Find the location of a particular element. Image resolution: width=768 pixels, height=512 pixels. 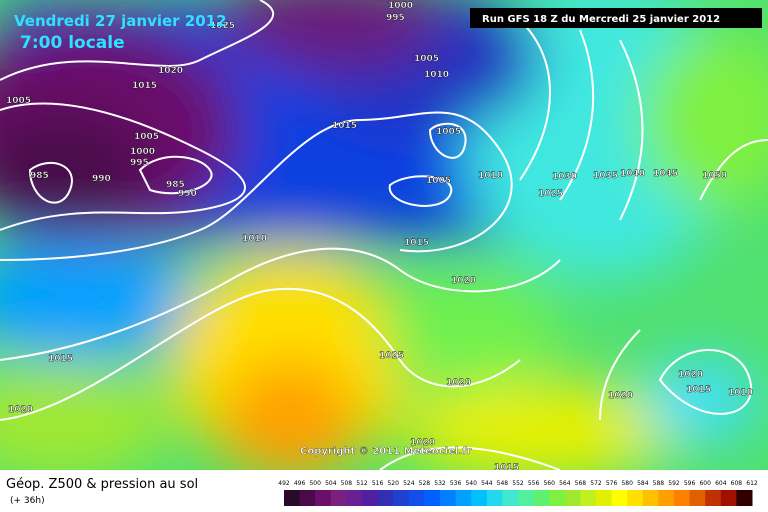

legend-tick-label: 548 is located at coordinates (503, 483).